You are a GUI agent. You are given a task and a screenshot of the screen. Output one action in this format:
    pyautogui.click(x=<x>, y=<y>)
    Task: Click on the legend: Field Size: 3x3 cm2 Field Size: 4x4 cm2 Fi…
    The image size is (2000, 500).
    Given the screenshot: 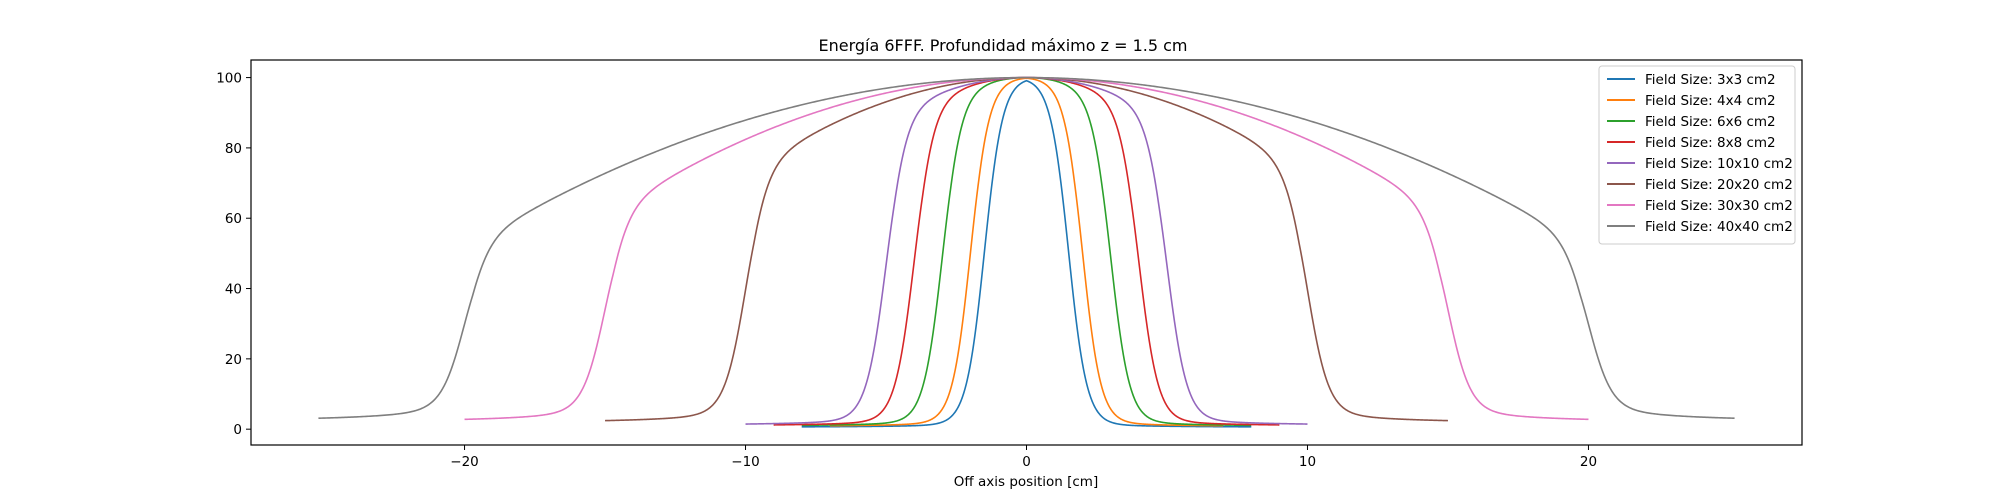 What is the action you would take?
    pyautogui.click(x=1697, y=155)
    